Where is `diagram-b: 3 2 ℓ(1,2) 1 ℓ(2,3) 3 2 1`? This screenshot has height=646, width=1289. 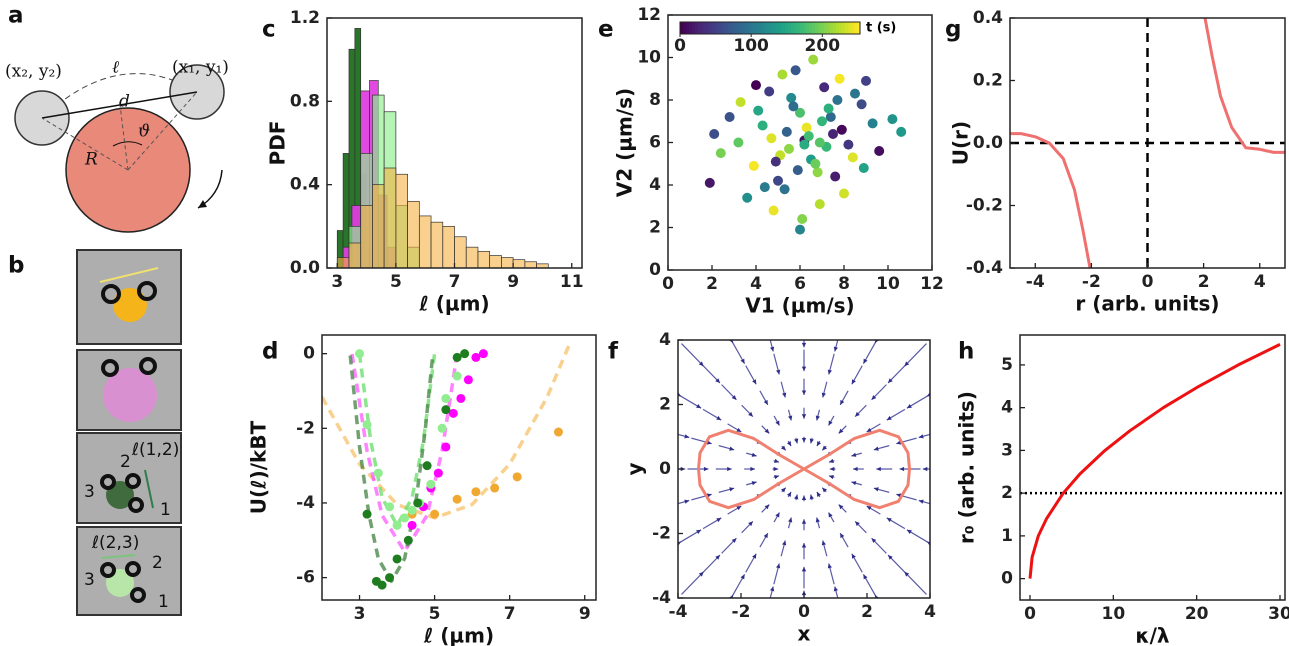 diagram-b: 3 2 ℓ(1,2) 1 ℓ(2,3) 3 2 1 is located at coordinates (129, 432).